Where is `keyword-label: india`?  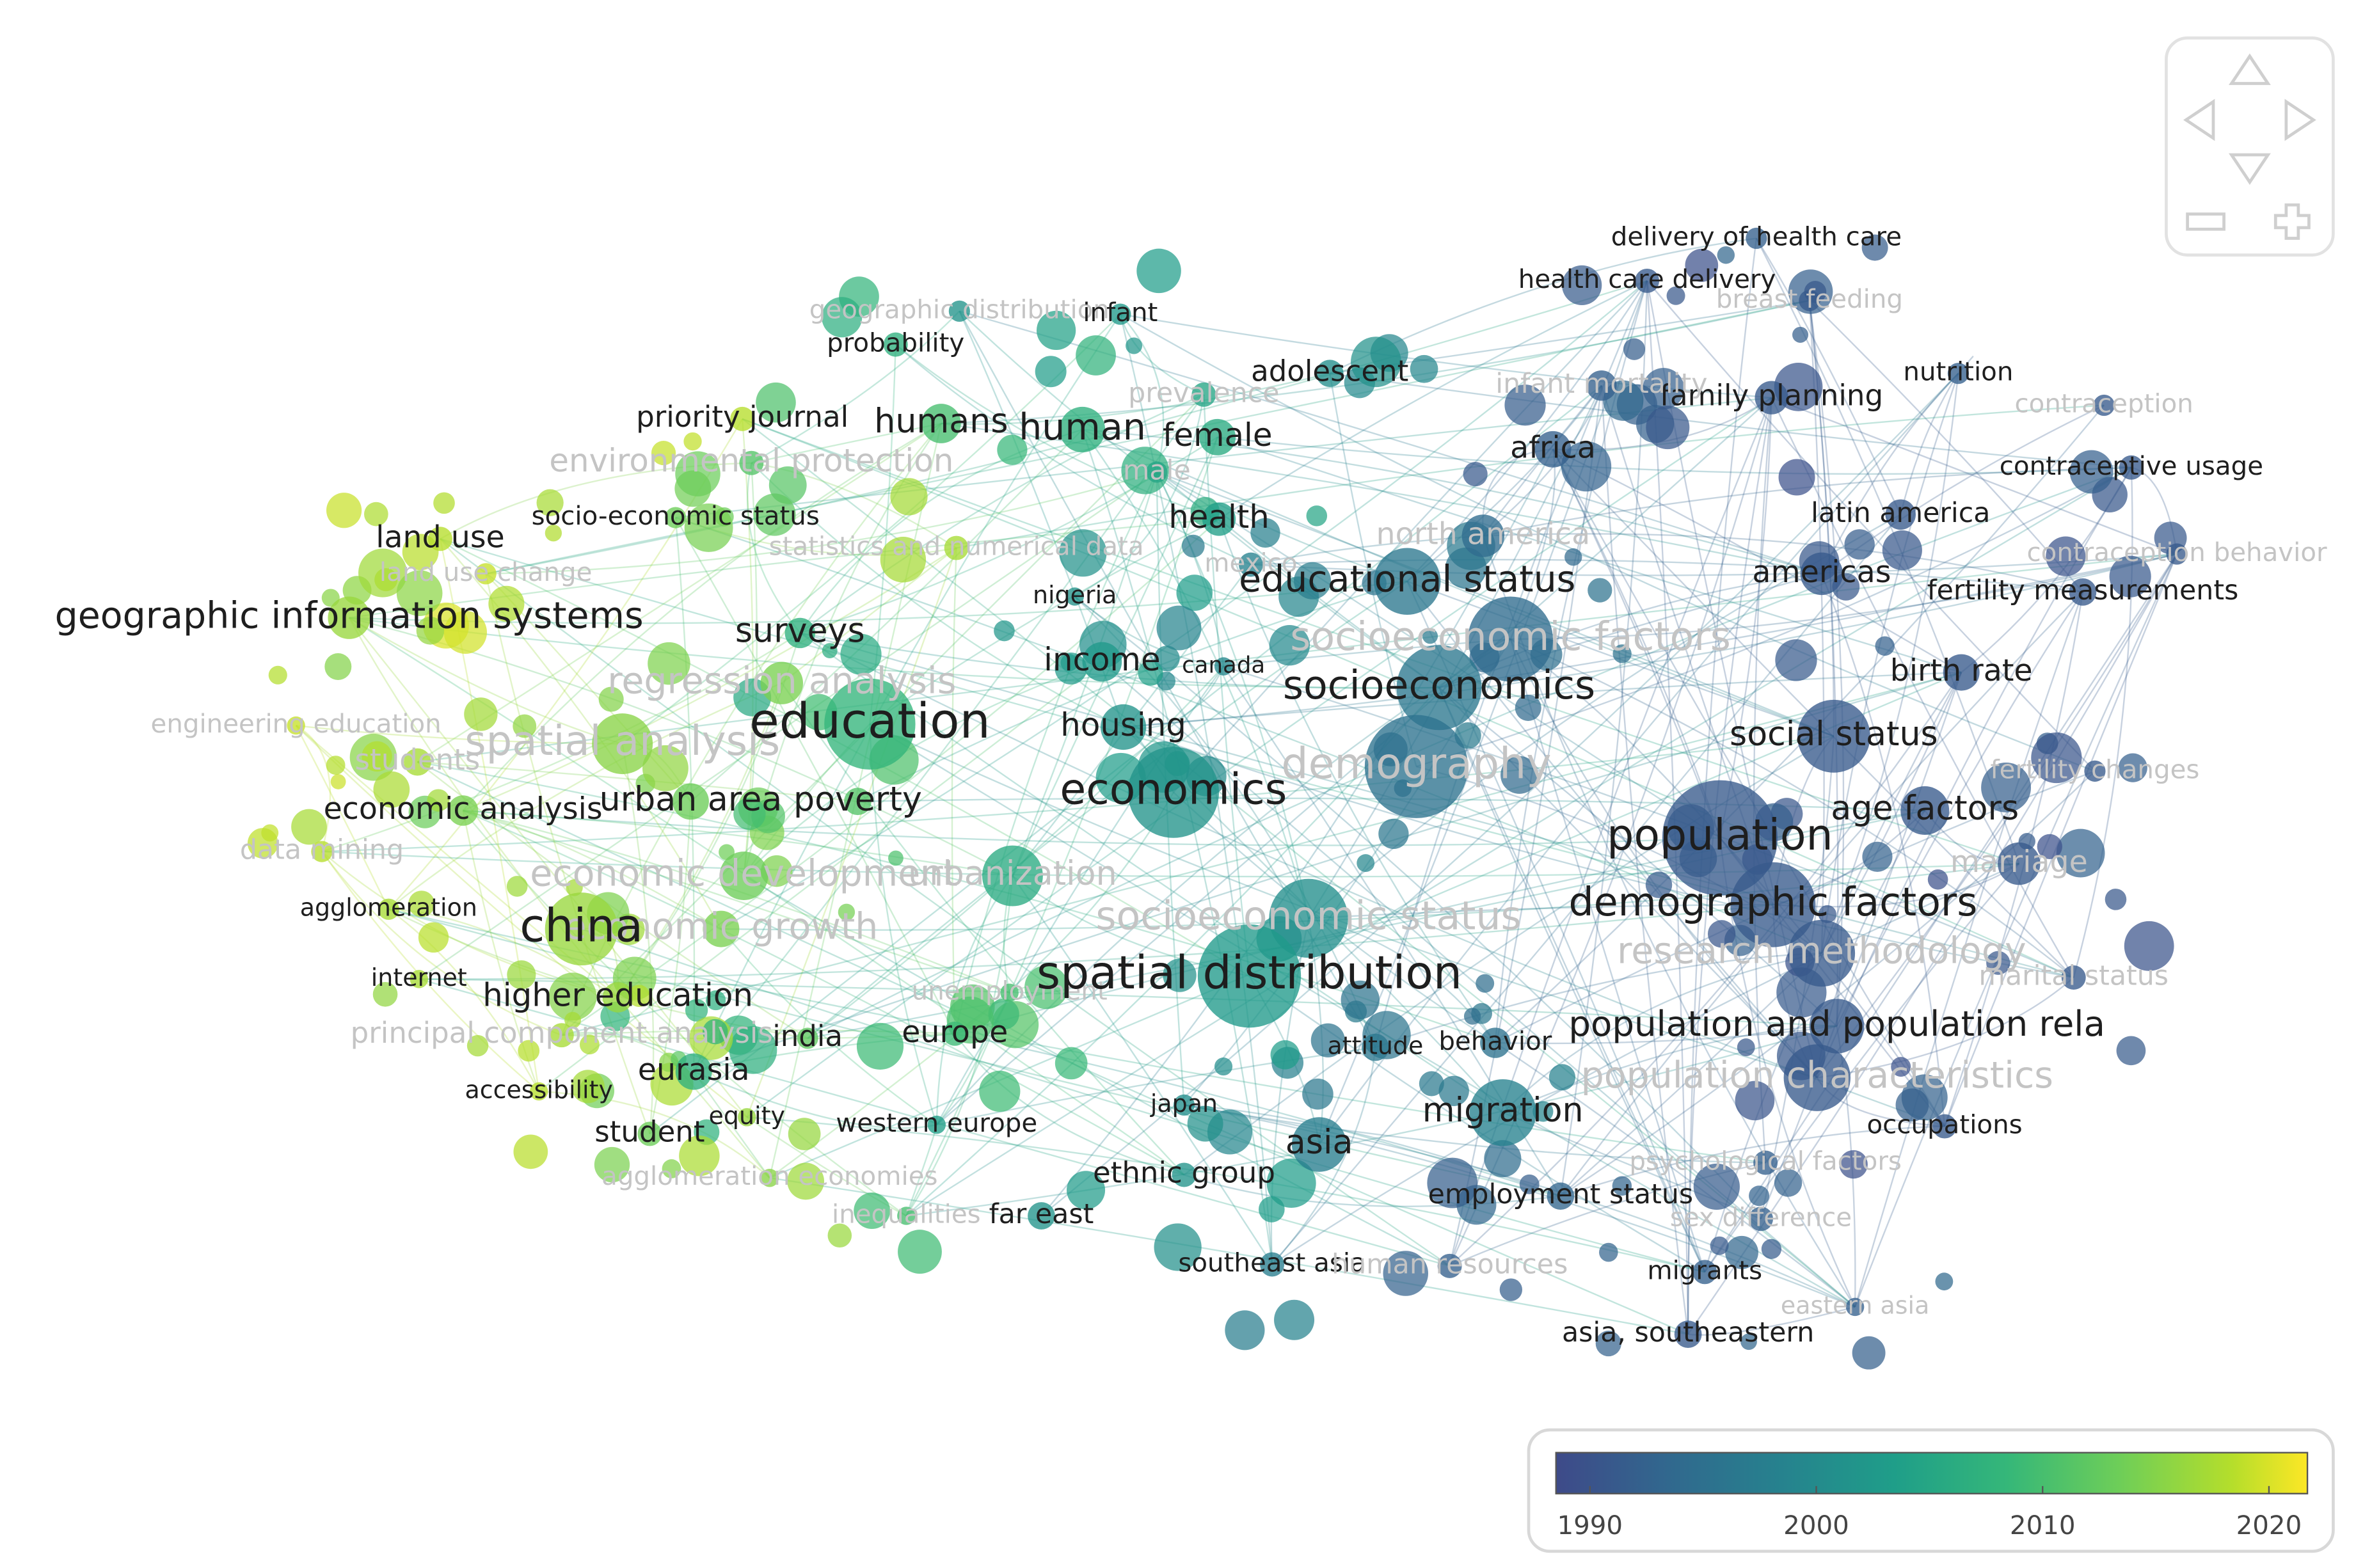 keyword-label: india is located at coordinates (807, 1036).